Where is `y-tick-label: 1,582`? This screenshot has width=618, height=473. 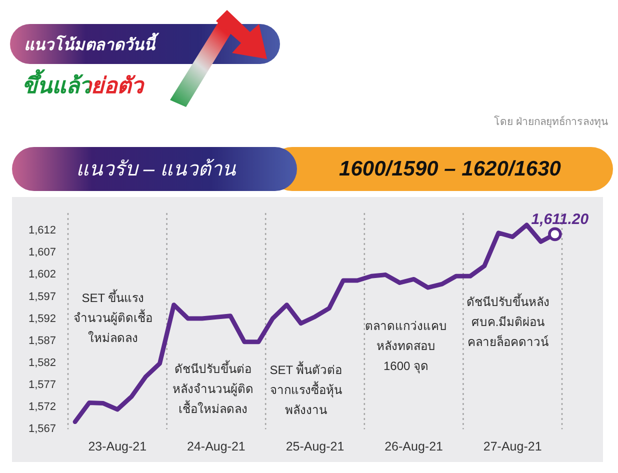
y-tick-label: 1,582 is located at coordinates (42, 362).